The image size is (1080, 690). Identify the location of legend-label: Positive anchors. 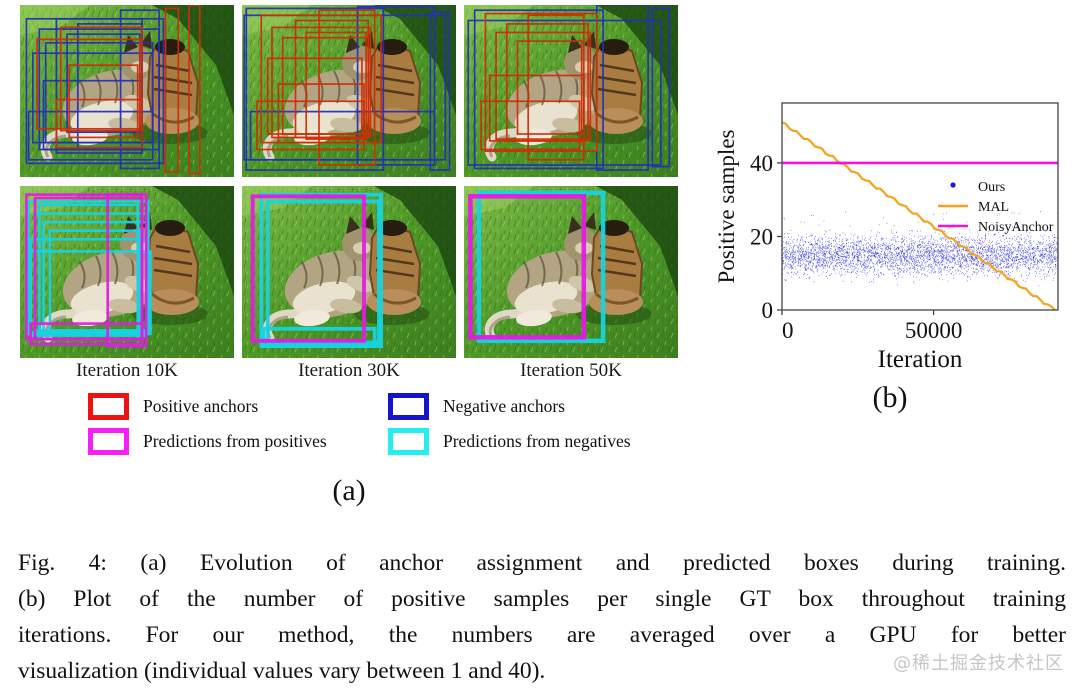
(201, 406).